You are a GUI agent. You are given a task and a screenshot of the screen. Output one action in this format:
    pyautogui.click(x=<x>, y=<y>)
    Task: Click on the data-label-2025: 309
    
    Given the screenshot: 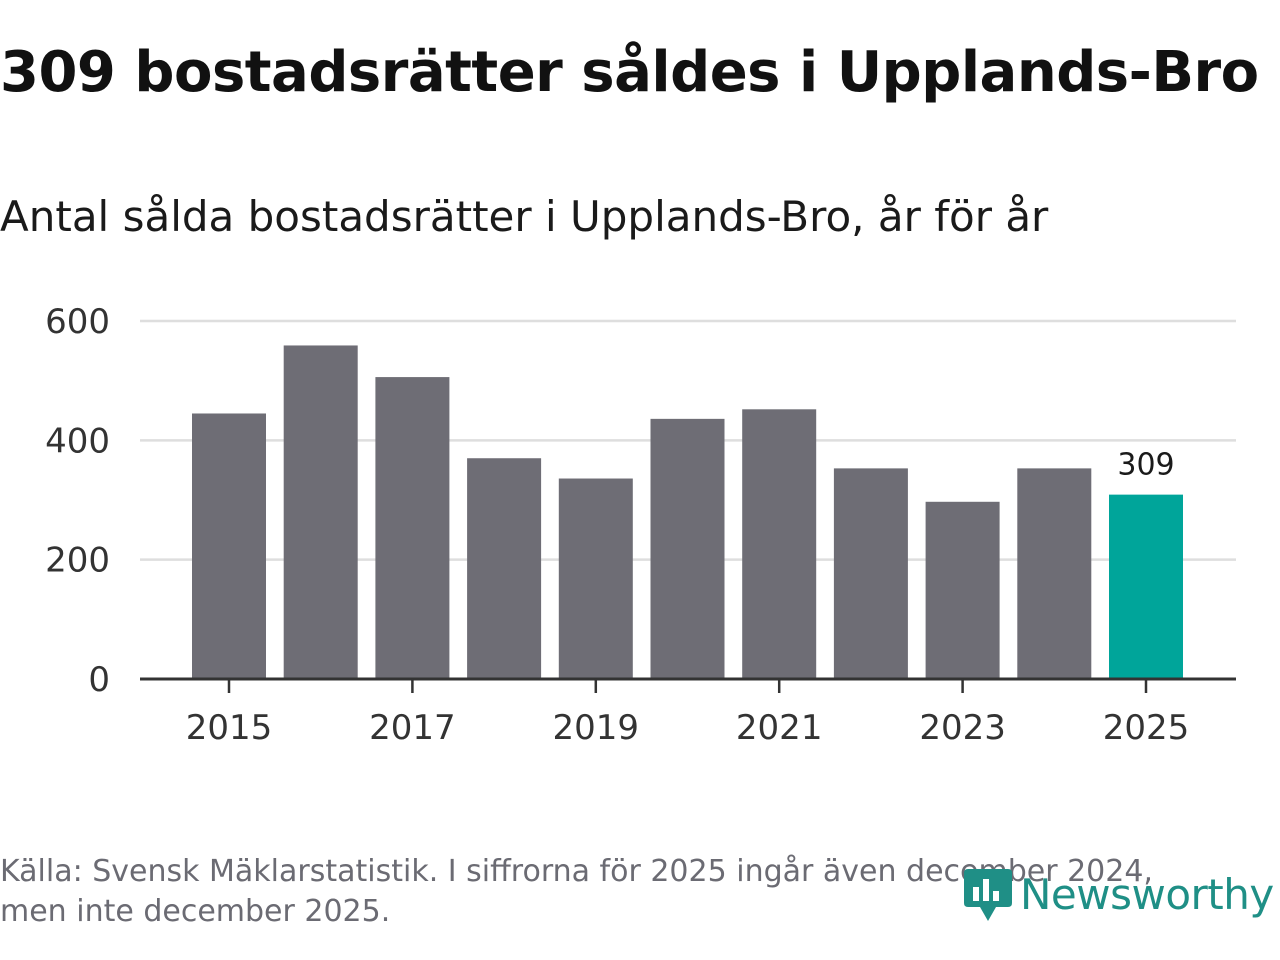 What is the action you would take?
    pyautogui.click(x=1145, y=465)
    